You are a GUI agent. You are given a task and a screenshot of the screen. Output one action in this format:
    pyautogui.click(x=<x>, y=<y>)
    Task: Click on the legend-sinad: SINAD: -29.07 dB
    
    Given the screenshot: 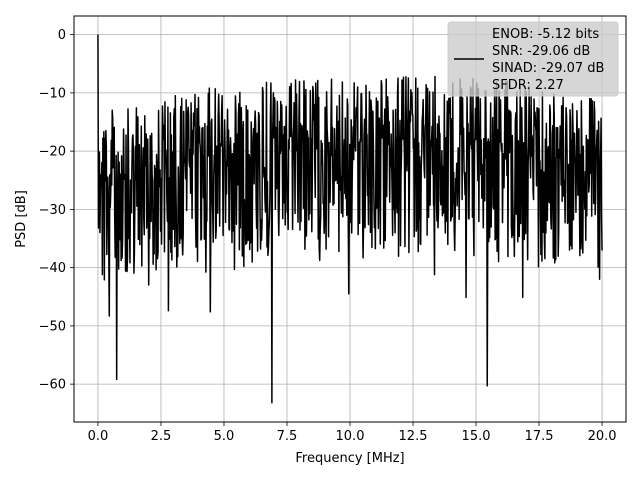 What is the action you would take?
    pyautogui.click(x=548, y=68)
    